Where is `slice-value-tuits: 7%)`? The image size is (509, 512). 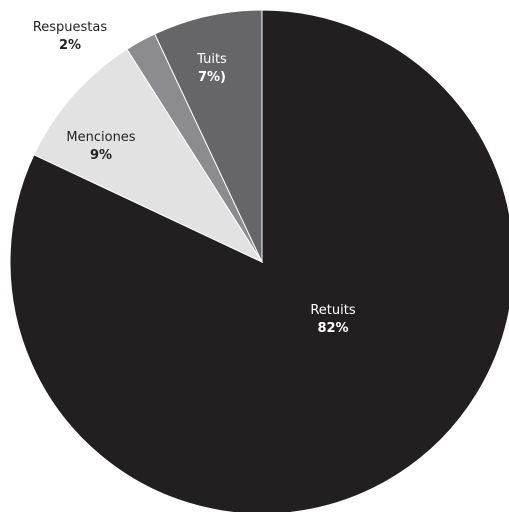 slice-value-tuits: 7%) is located at coordinates (212, 77).